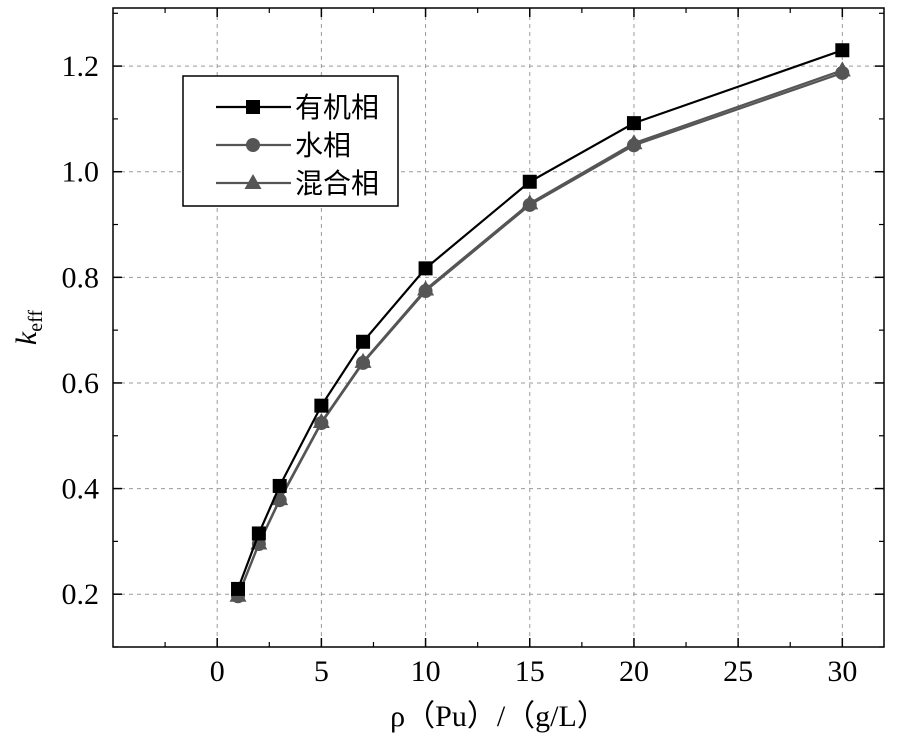 This screenshot has width=903, height=748. Describe the element at coordinates (81, 383) in the screenshot. I see `y-tick-label: 0.6` at that location.